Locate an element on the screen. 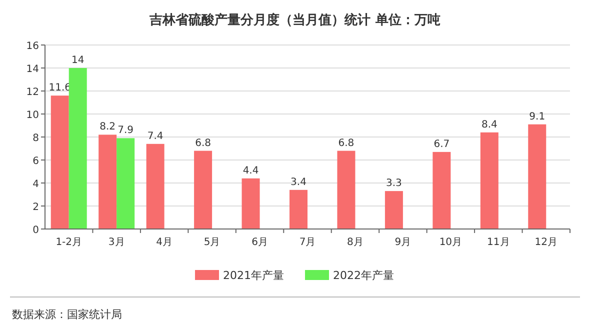 Image resolution: width=590 pixels, height=330 pixels. x-tick-label: 1-2月 is located at coordinates (69, 242).